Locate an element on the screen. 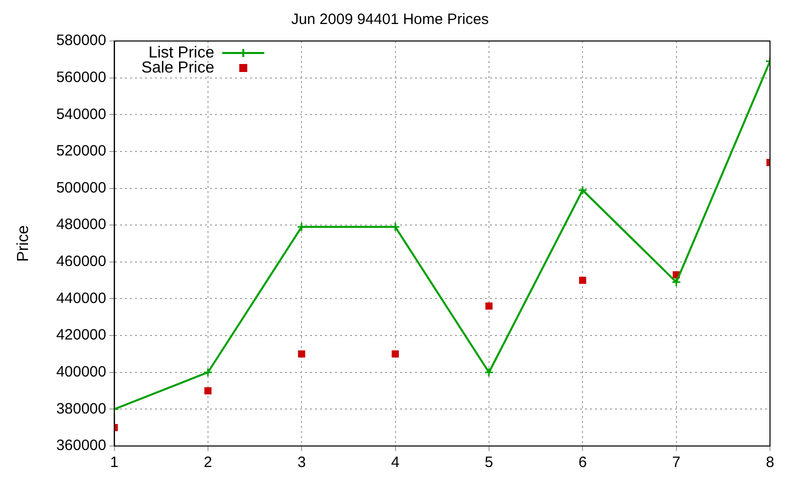 The image size is (800, 480). x-tick-label: 1 is located at coordinates (114, 463).